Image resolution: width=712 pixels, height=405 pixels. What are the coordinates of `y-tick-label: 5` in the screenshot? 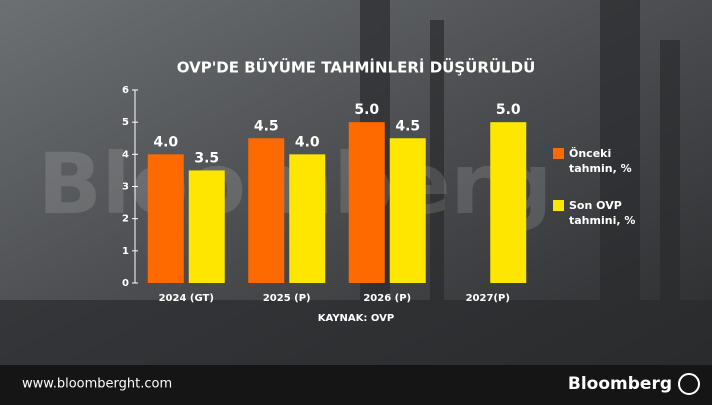 It's located at (125, 122).